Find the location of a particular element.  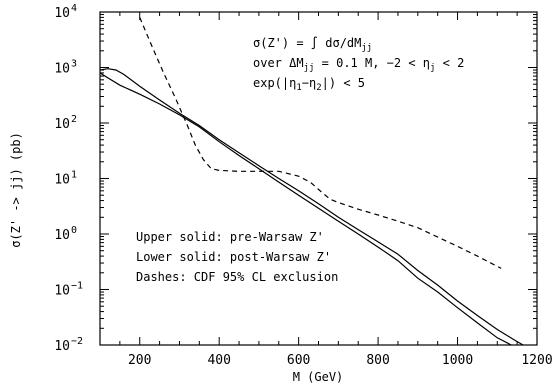

y-tick-exponent: 3 is located at coordinates (74, 64).